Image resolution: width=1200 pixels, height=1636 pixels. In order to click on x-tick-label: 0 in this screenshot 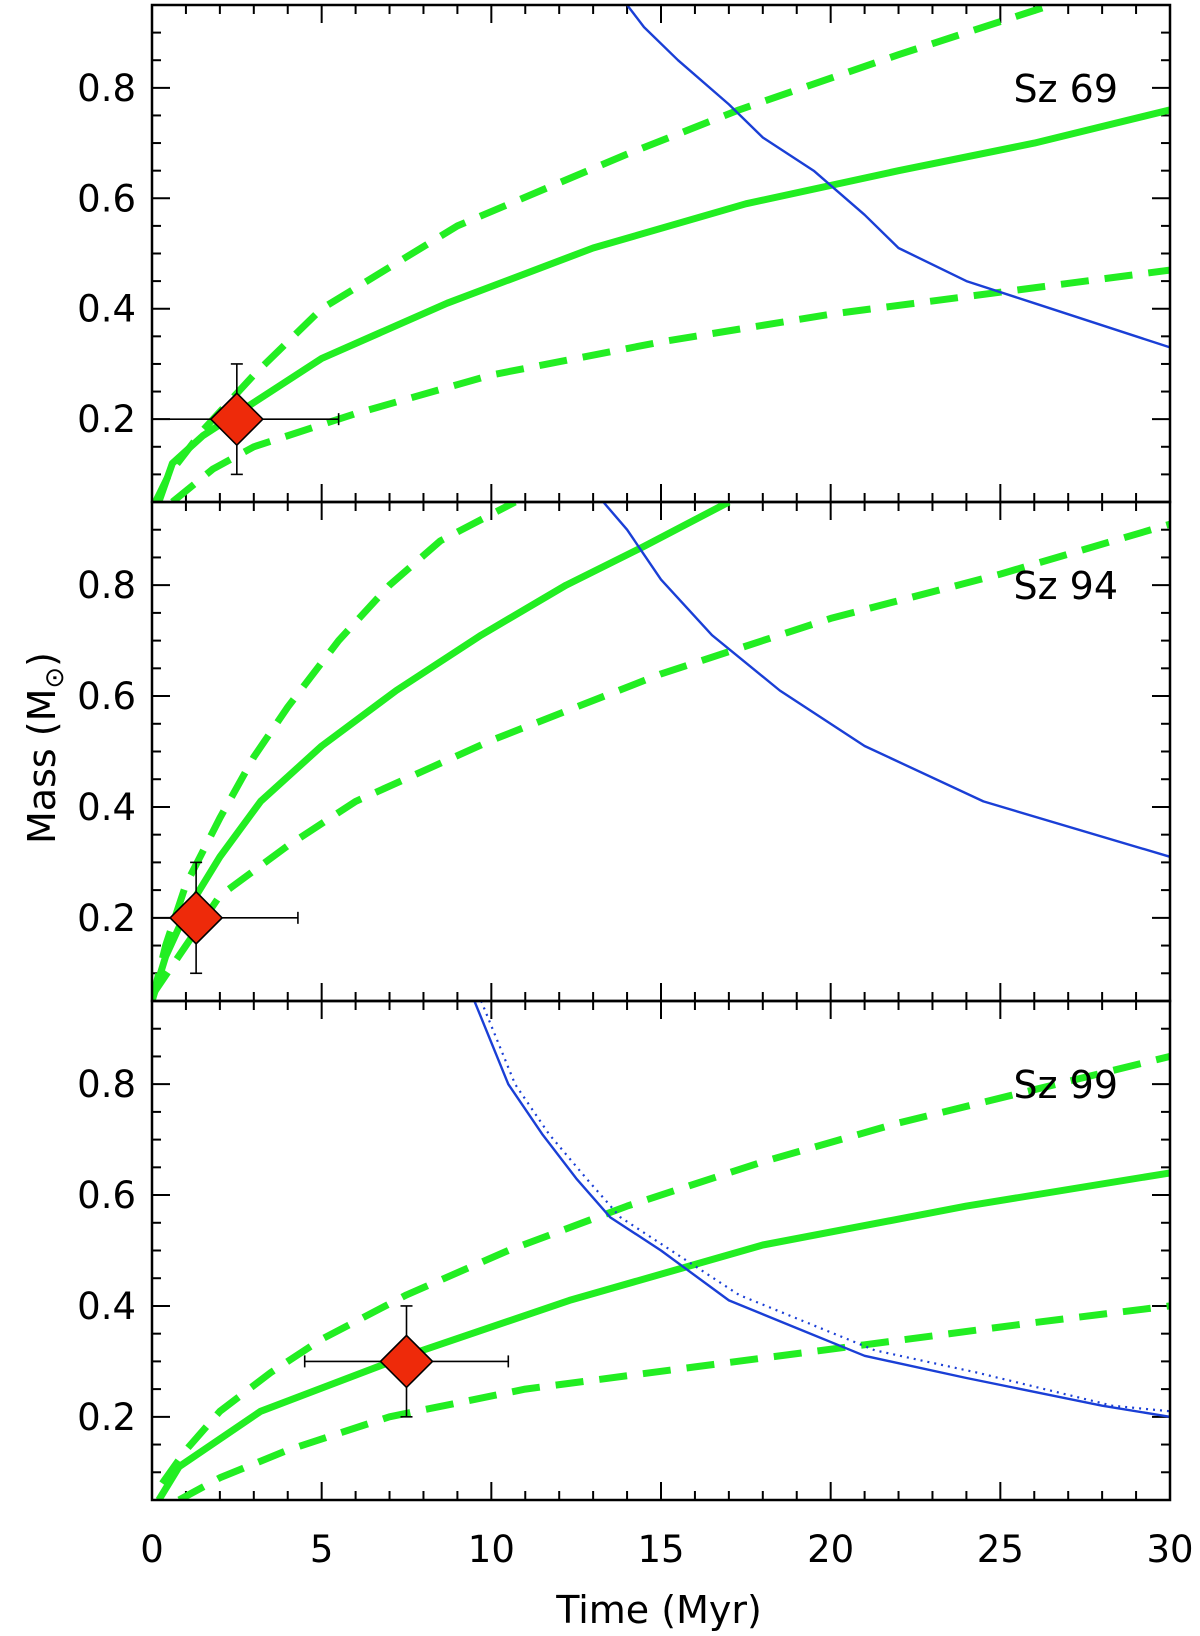, I will do `click(152, 1549)`.